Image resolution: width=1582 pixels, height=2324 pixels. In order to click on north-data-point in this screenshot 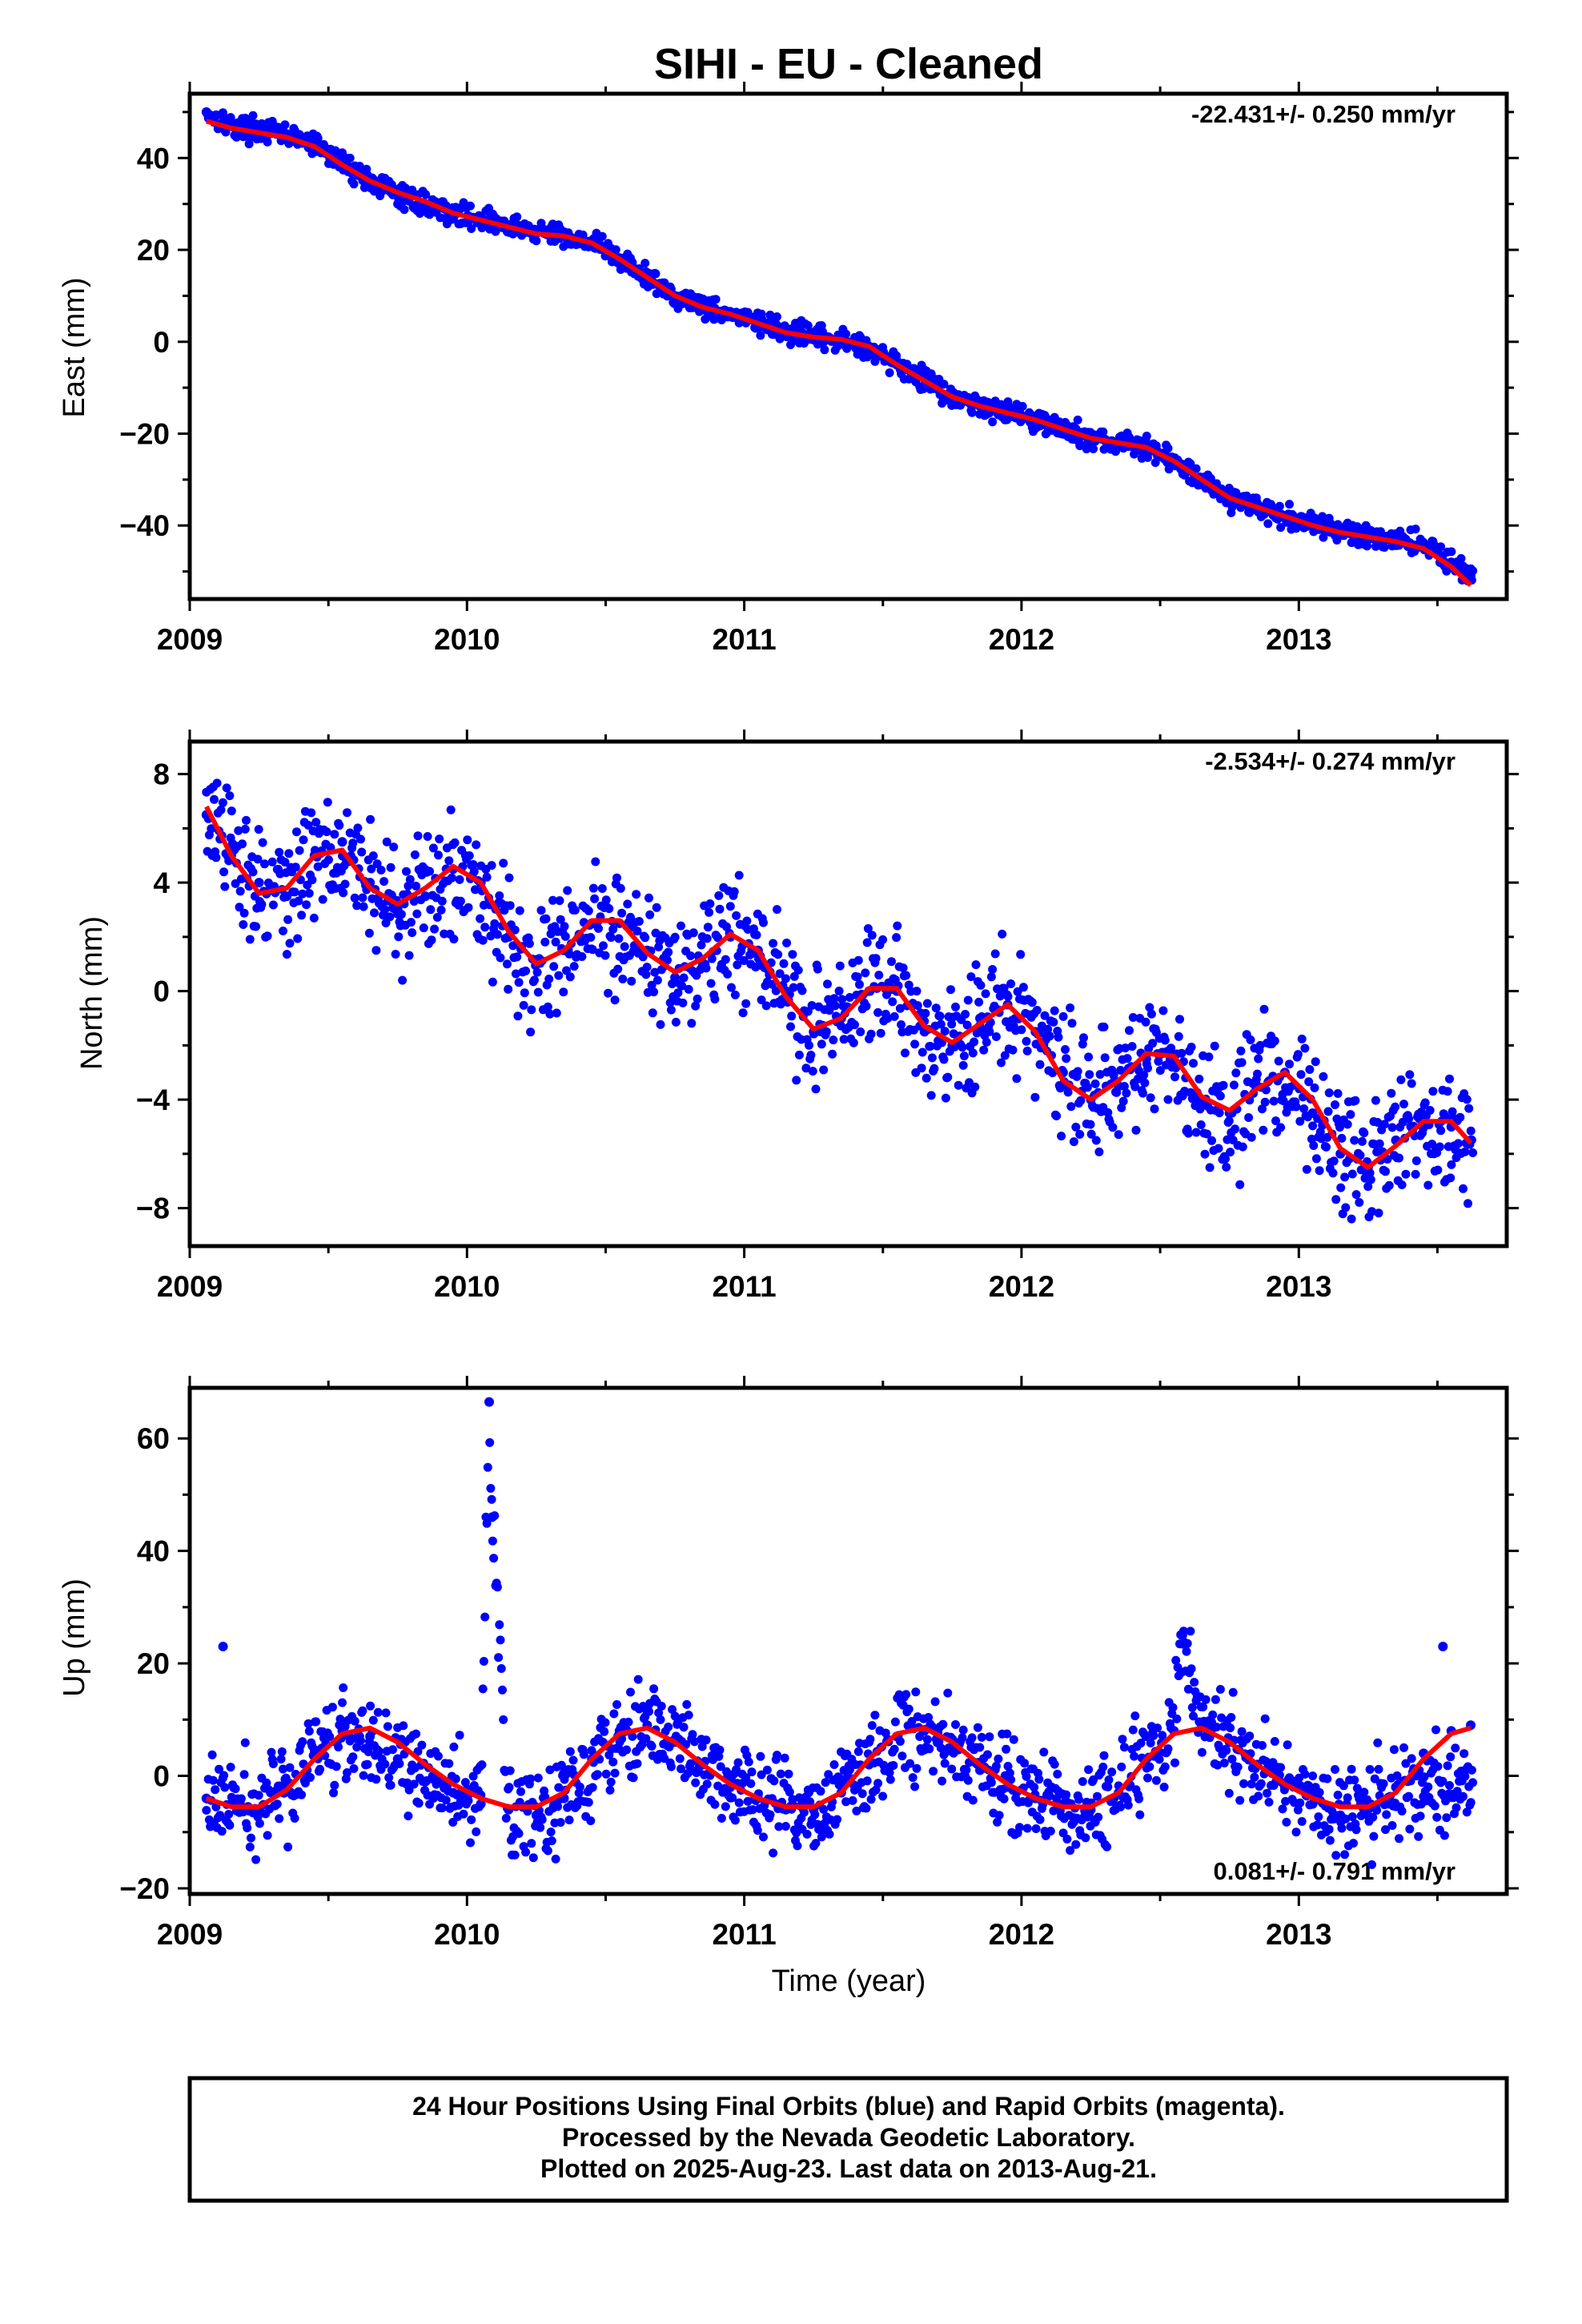, I will do `click(675, 977)`.